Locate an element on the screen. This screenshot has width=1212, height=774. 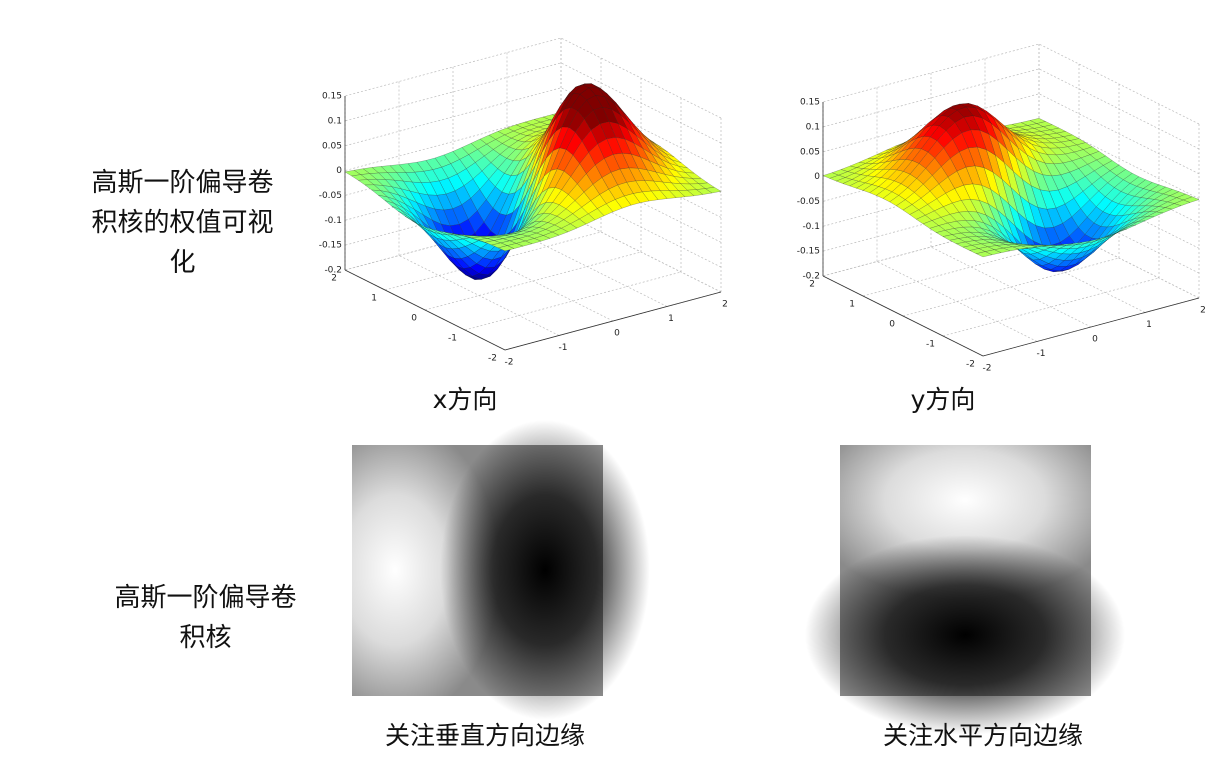
row-label: 高斯一阶偏导卷积核 is located at coordinates (205, 618).